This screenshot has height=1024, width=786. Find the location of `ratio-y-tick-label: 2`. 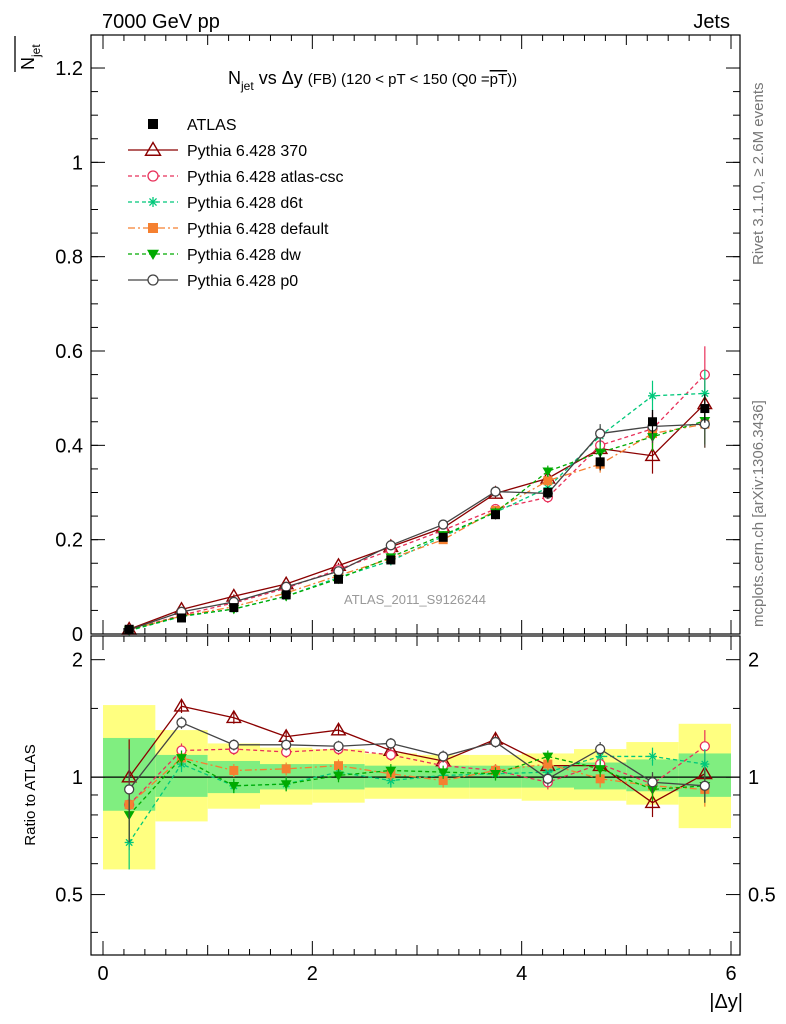

ratio-y-tick-label: 2 is located at coordinates (77, 661).